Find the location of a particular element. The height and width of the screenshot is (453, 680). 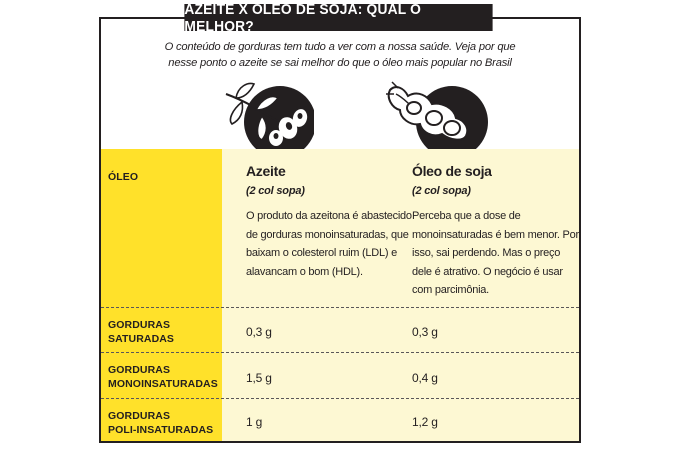

value-azeite-monoinsaturadas: 1,5 g is located at coordinates (259, 378).